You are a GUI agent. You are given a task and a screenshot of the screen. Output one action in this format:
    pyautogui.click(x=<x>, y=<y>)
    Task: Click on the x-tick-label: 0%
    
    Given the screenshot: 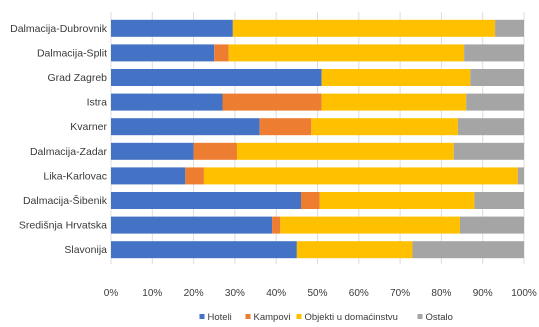 What is the action you would take?
    pyautogui.click(x=111, y=293)
    